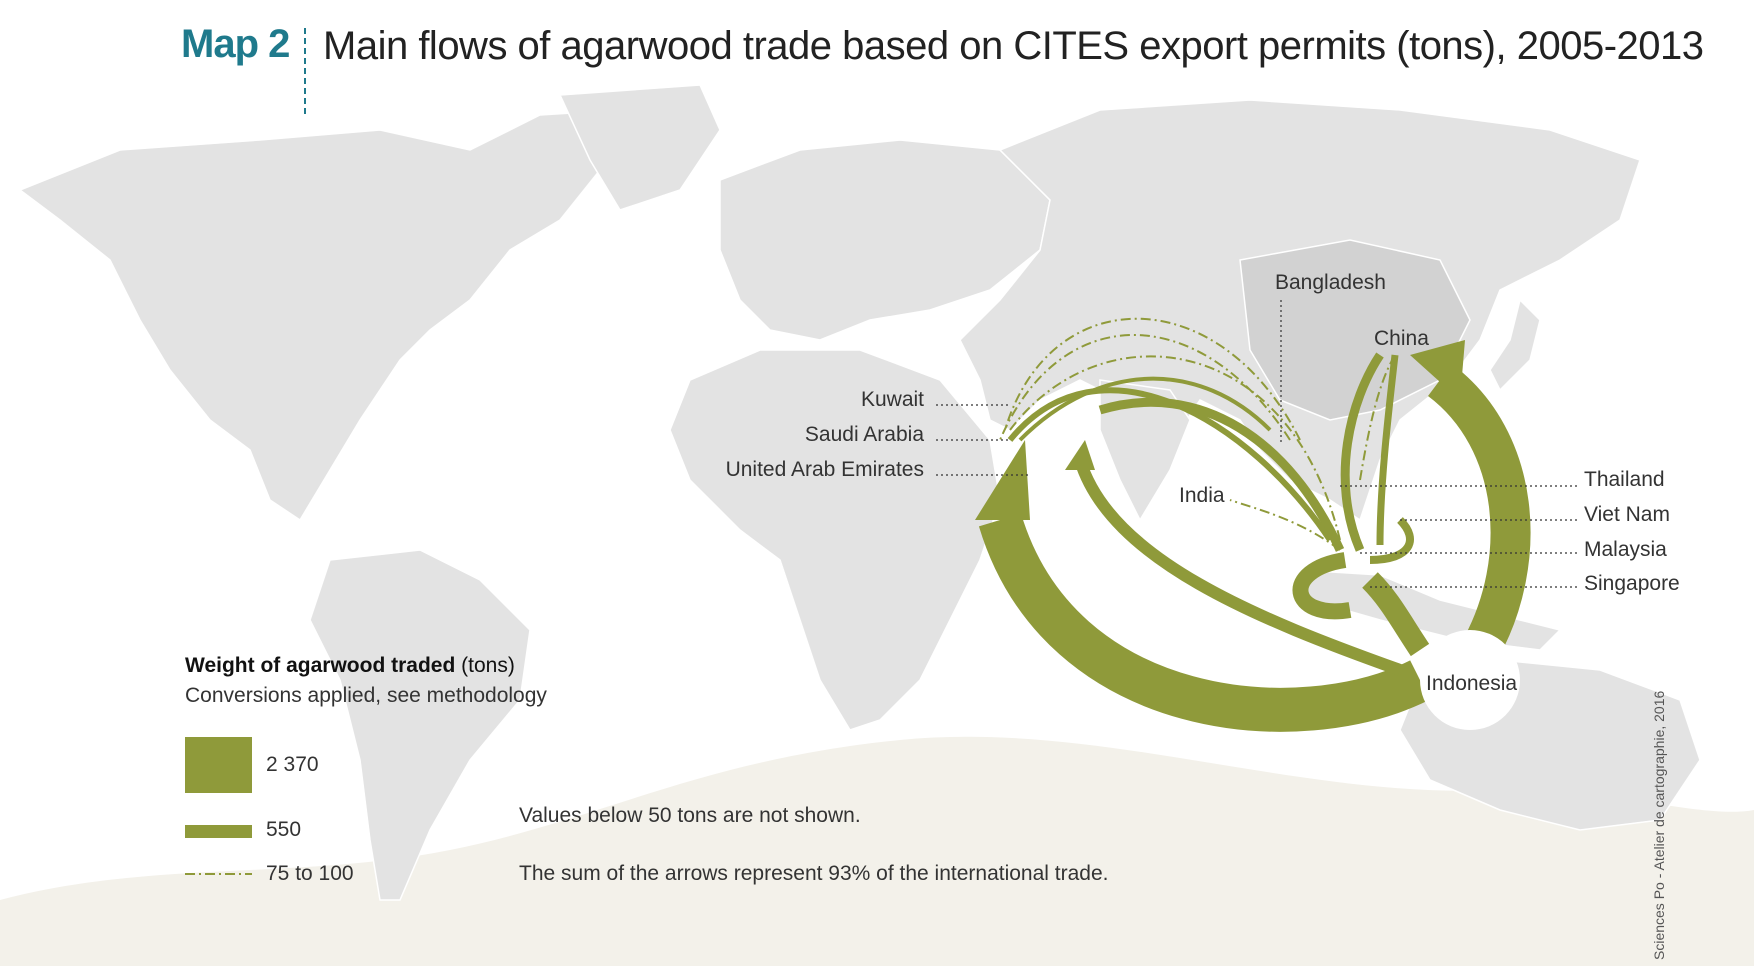  Describe the element at coordinates (1625, 549) in the screenshot. I see `label-malaysia: Malaysia` at that location.